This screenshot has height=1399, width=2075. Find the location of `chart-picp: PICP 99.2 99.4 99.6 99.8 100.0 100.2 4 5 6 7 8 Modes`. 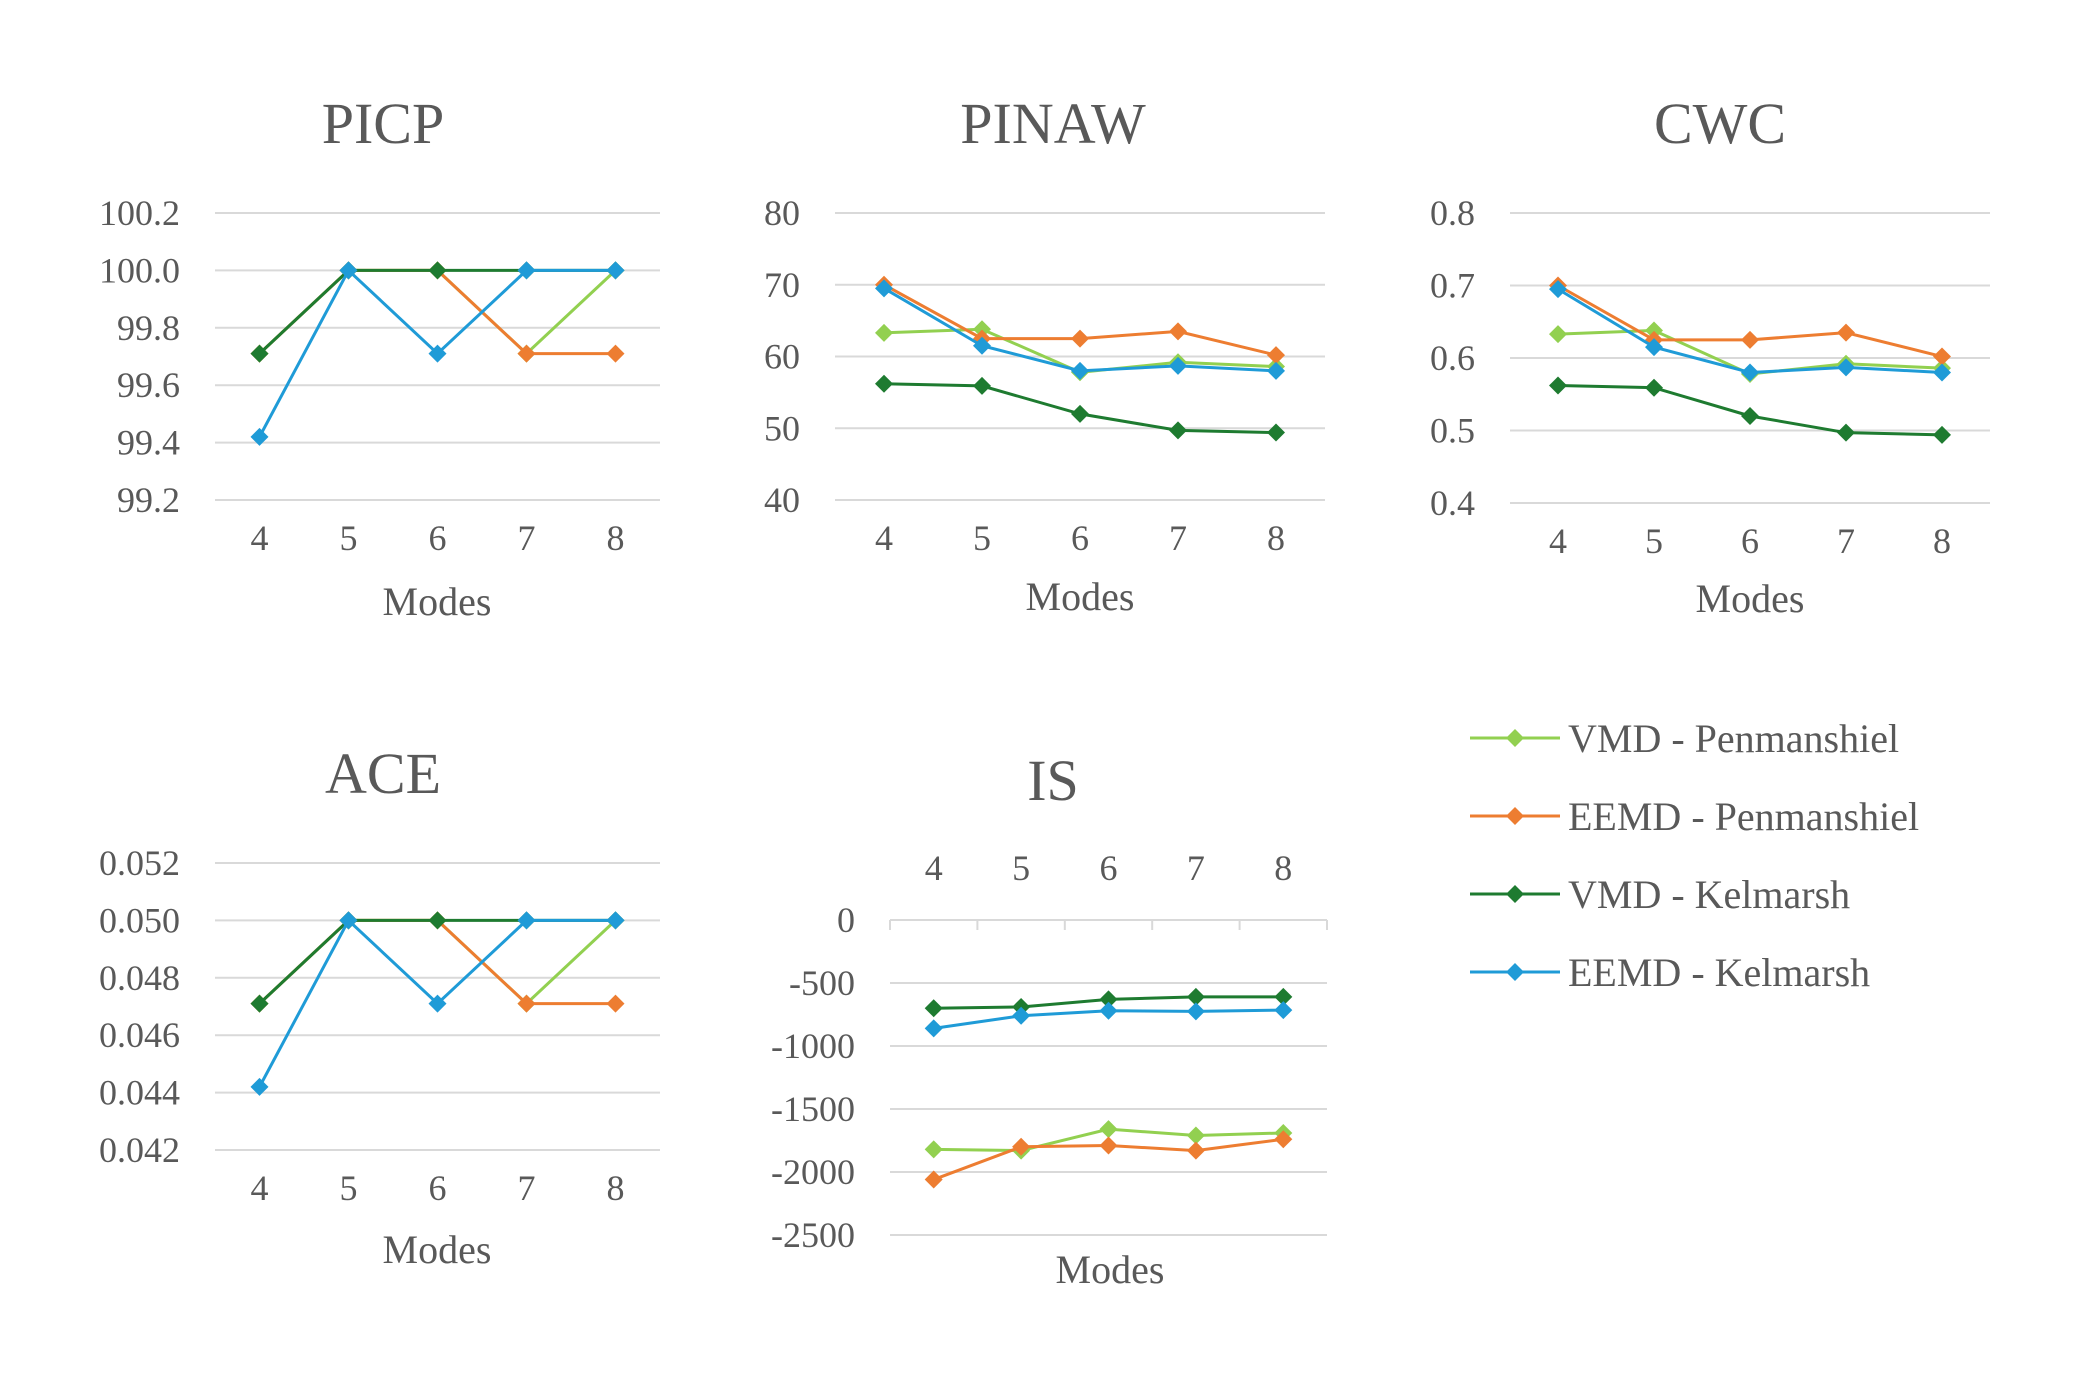

chart-picp: PICP 99.2 99.4 99.6 99.8 100.0 100.2 4 5 6 7 8 Modes is located at coordinates (379, 357).